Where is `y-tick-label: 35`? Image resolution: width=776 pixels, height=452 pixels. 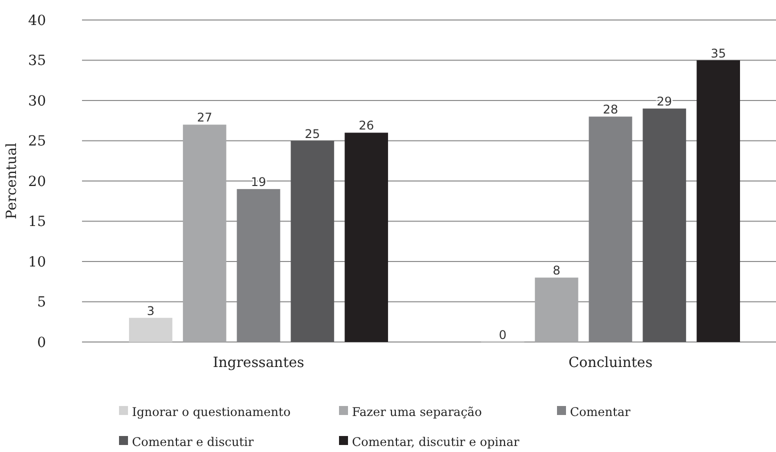 y-tick-label: 35 is located at coordinates (37, 61).